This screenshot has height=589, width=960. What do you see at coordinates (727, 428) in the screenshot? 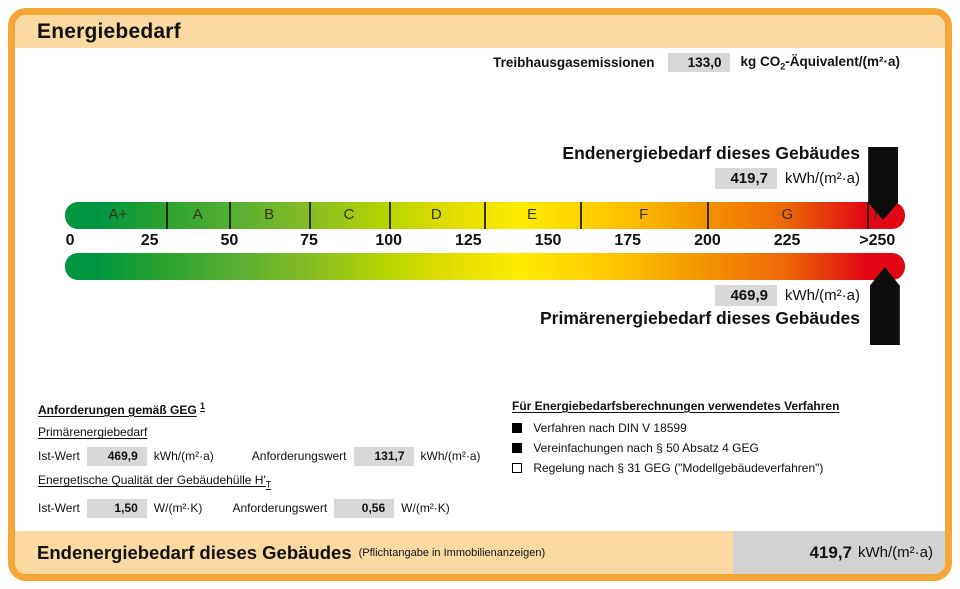
I see `method-item-din-18599: Verfahren nach DIN V 18599` at bounding box center [727, 428].